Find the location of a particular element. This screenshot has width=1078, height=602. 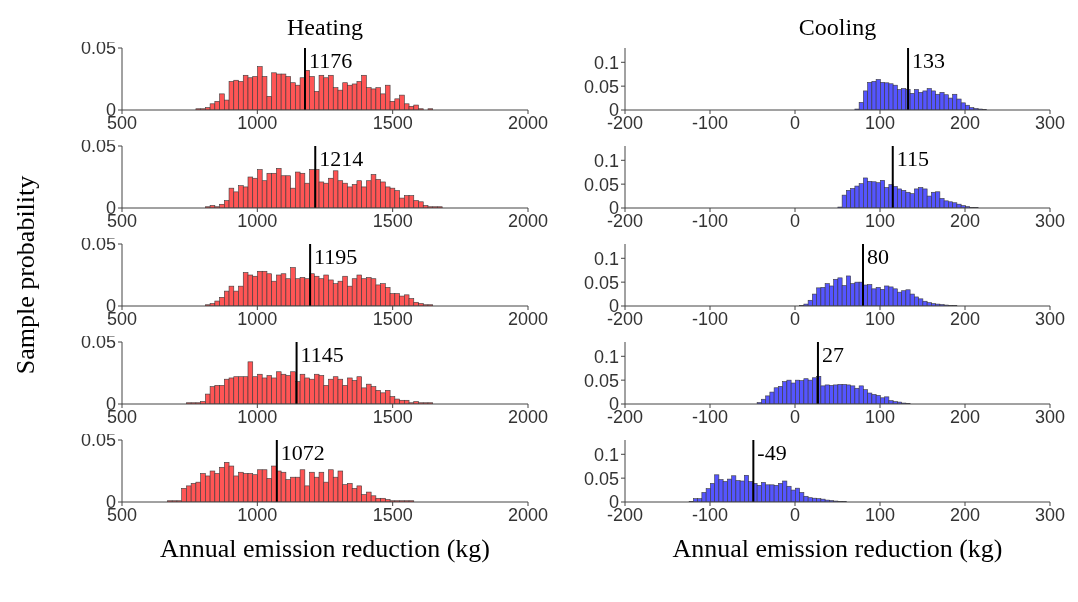

ref-line-label: -49 is located at coordinates (772, 452).